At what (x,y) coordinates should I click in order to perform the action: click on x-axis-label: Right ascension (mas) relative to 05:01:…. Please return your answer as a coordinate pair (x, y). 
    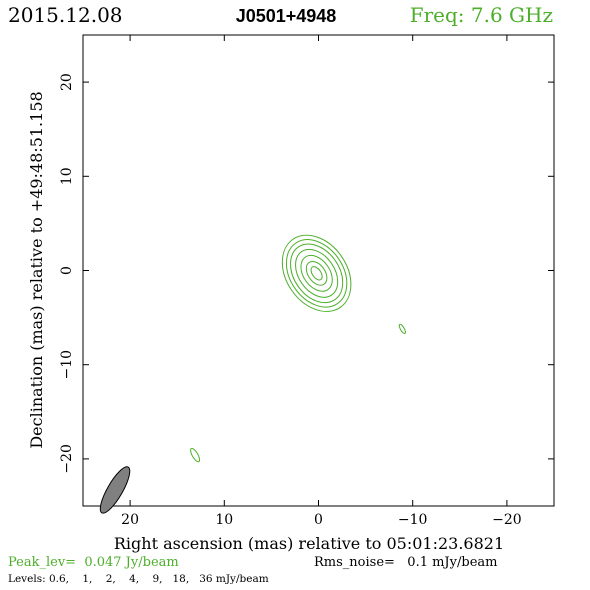
    Looking at the image, I should click on (309, 543).